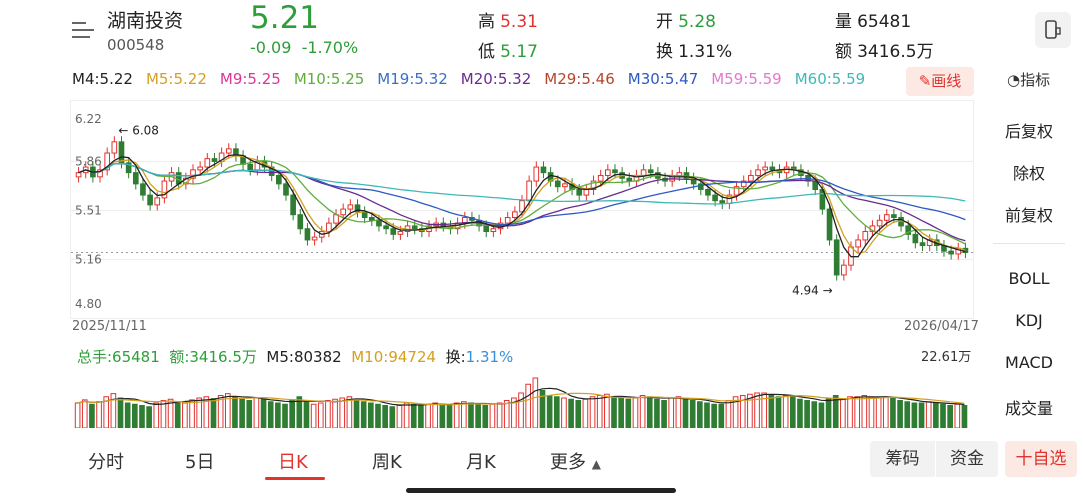 This screenshot has width=1083, height=500. I want to click on ma-label-7: M30:5.47, so click(663, 79).